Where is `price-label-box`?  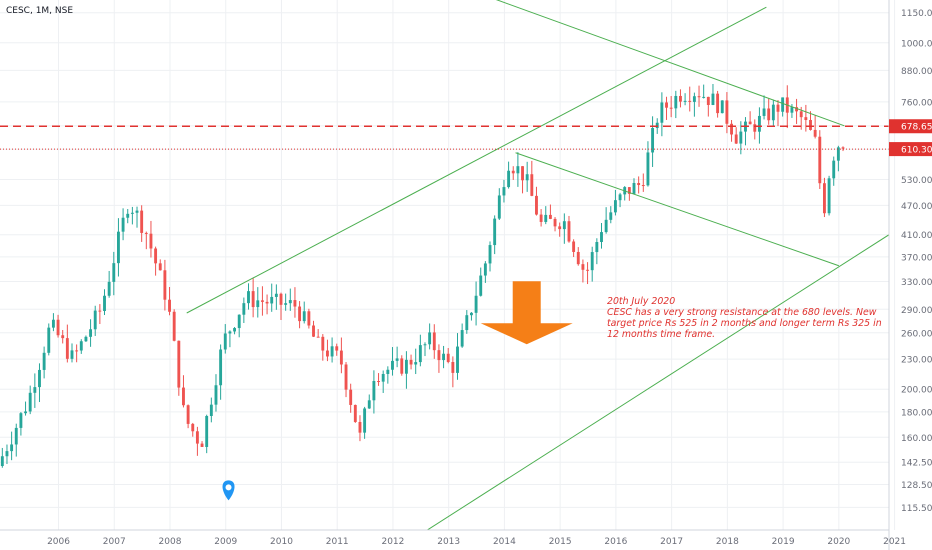
price-label-box is located at coordinates (910, 126).